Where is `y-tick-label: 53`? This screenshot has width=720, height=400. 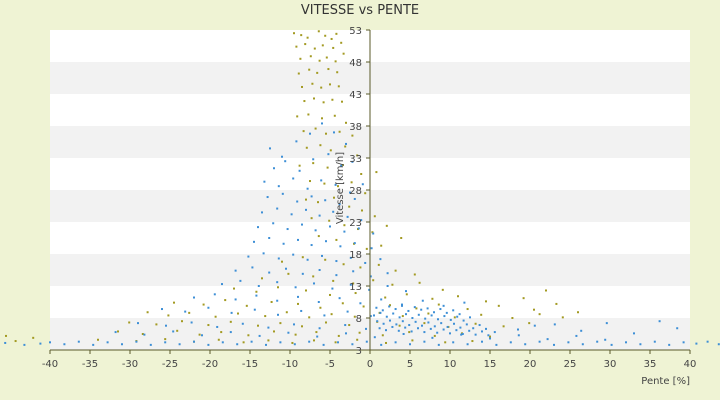 y-tick-label: 53 is located at coordinates (355, 31).